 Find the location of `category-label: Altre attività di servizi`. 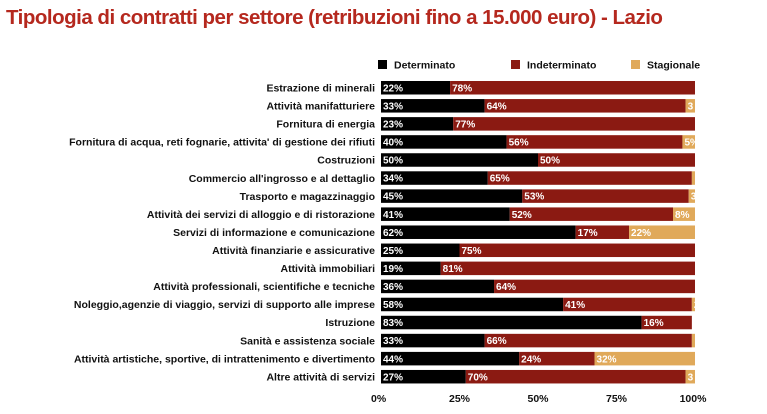

category-label: Altre attività di servizi is located at coordinates (320, 377).